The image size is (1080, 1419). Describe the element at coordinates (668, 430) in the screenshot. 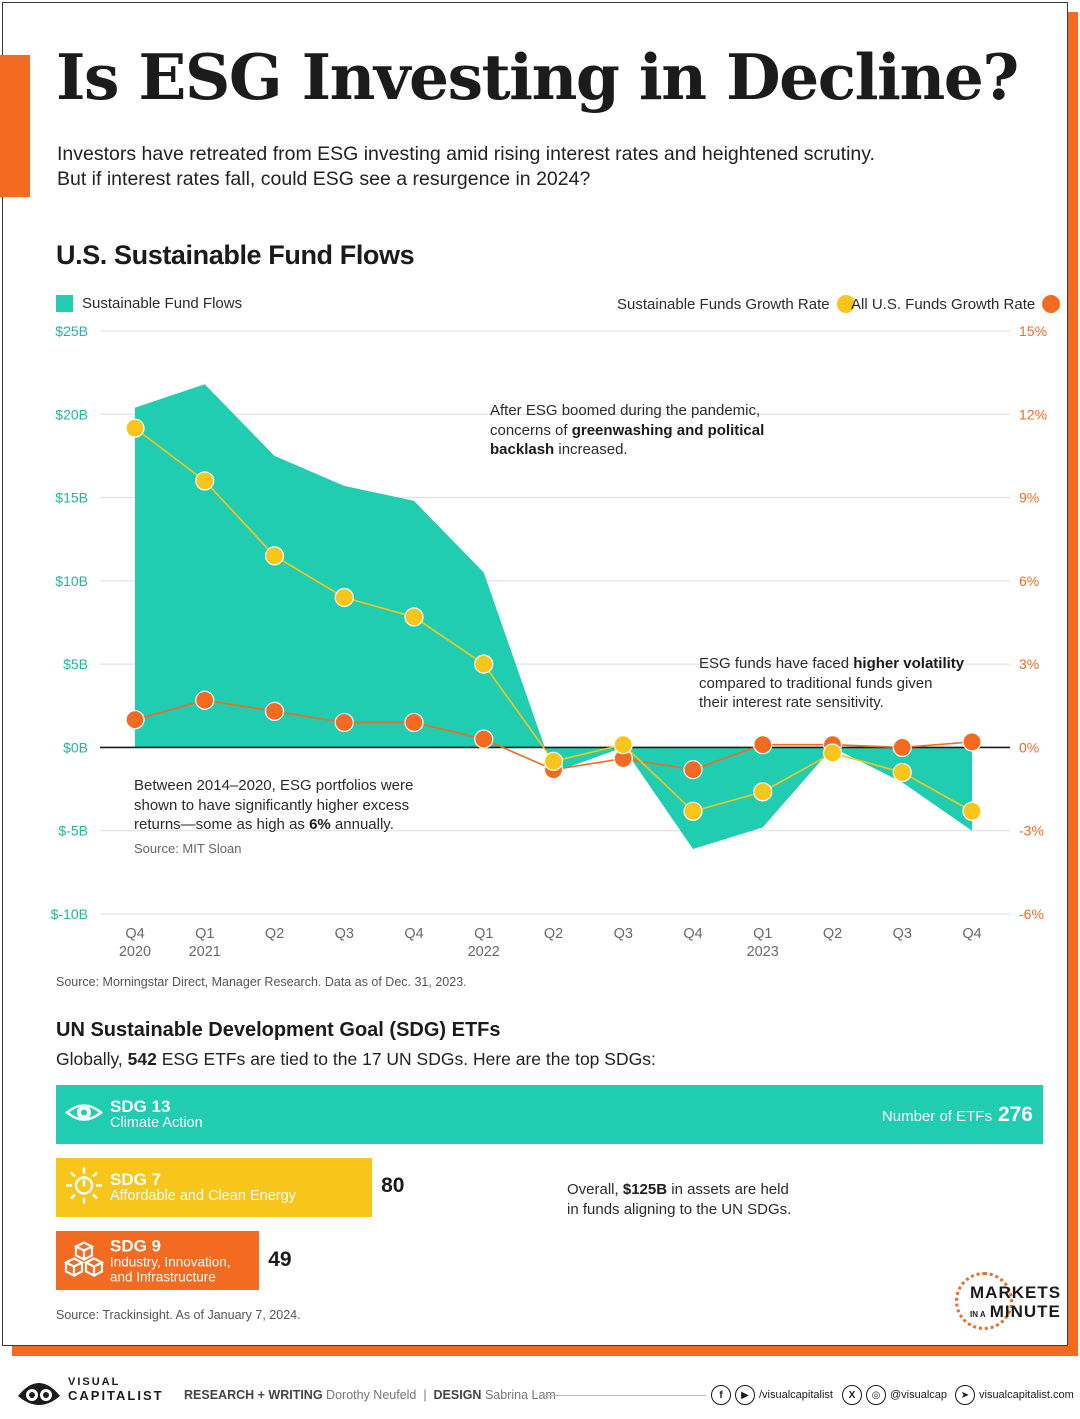

I see `annotation-bold: greenwashing and political` at that location.